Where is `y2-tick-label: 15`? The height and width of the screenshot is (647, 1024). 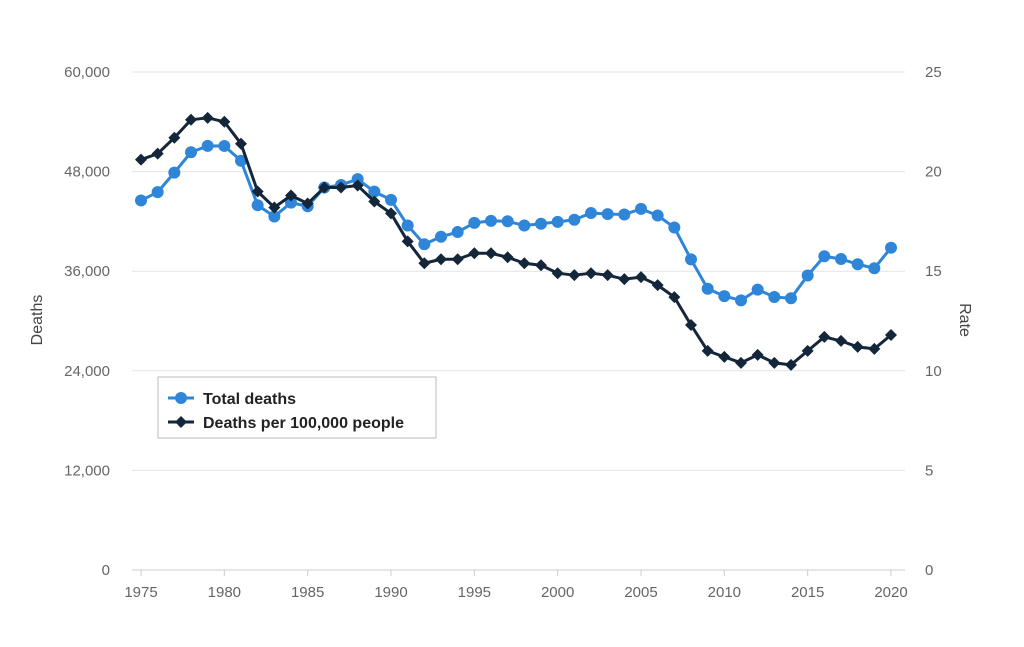 y2-tick-label: 15 is located at coordinates (933, 271).